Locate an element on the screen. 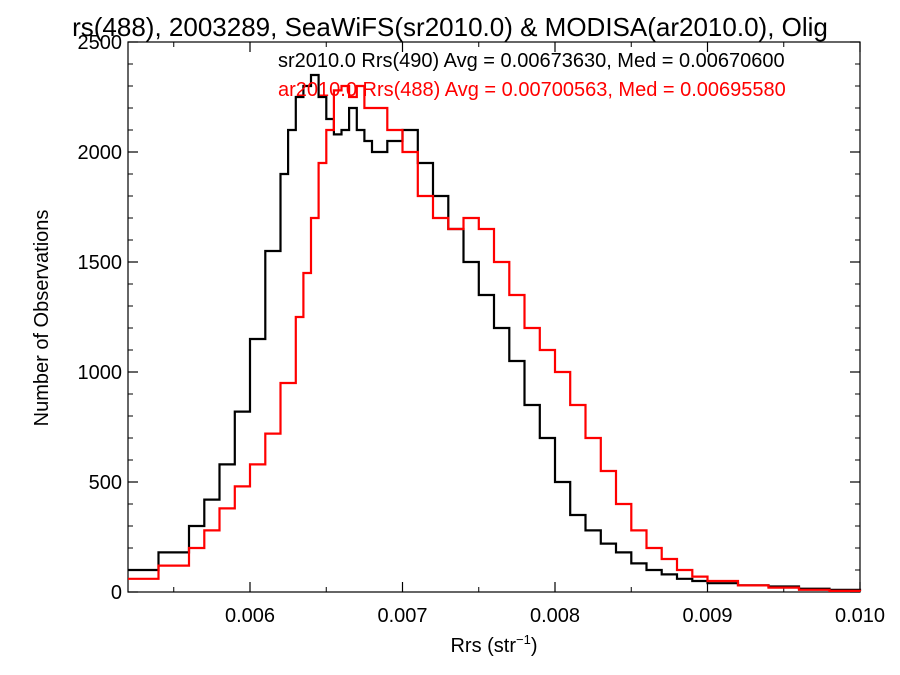 The image size is (900, 675). x-axis-label-superscript: −1 is located at coordinates (523, 639).